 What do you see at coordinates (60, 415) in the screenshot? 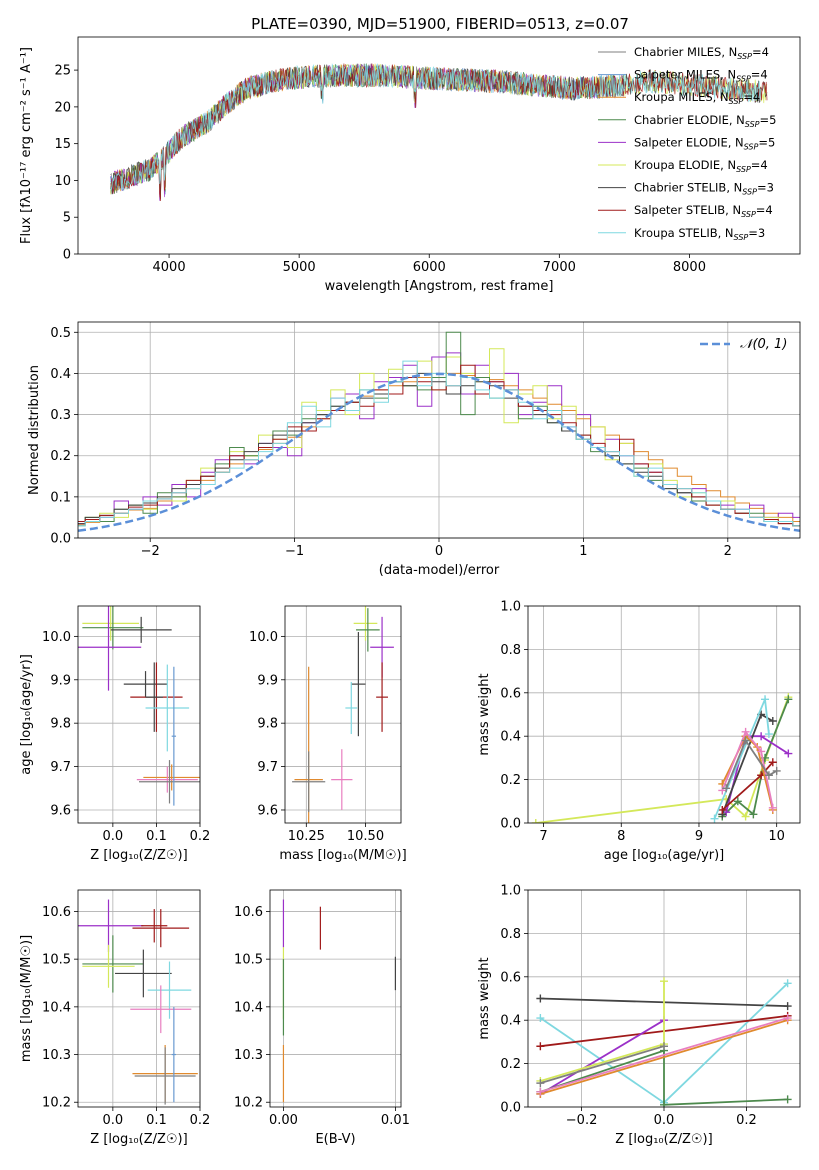
I see `y-tick-label: 0.3` at bounding box center [60, 415].